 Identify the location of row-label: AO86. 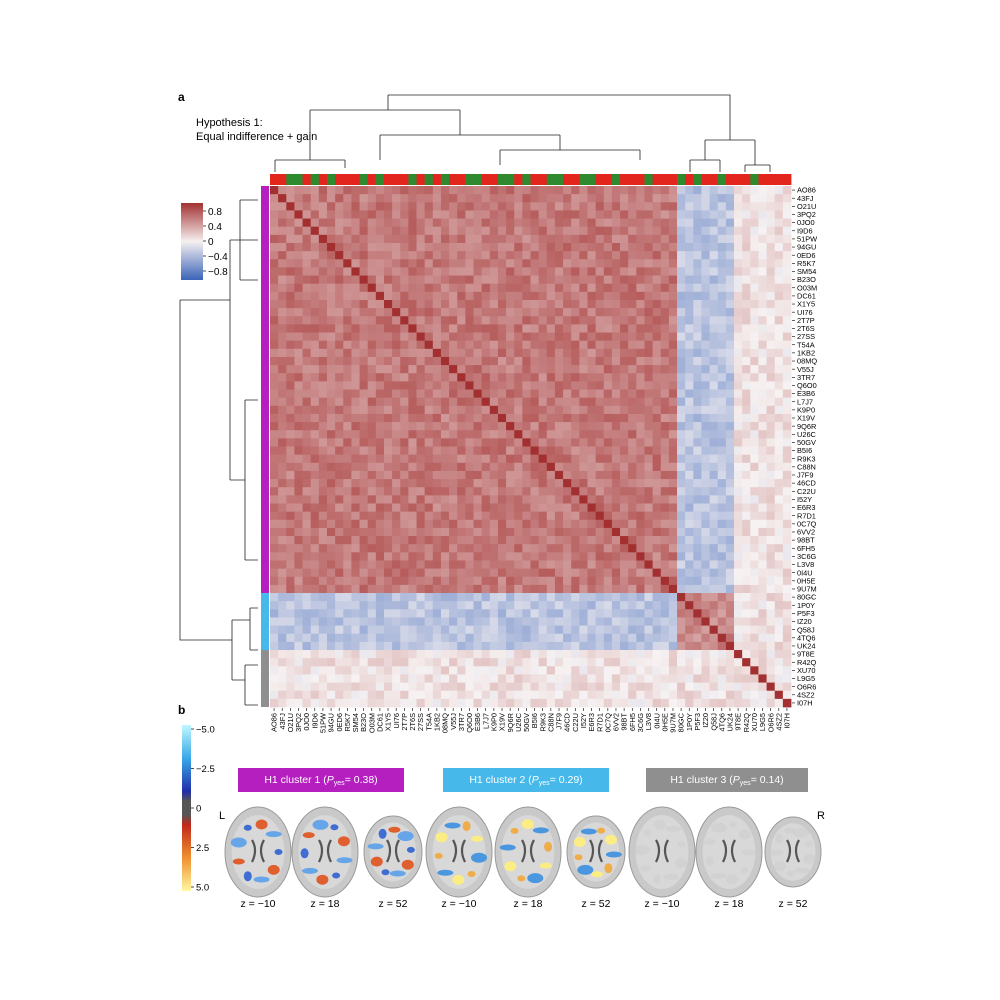
(806, 190).